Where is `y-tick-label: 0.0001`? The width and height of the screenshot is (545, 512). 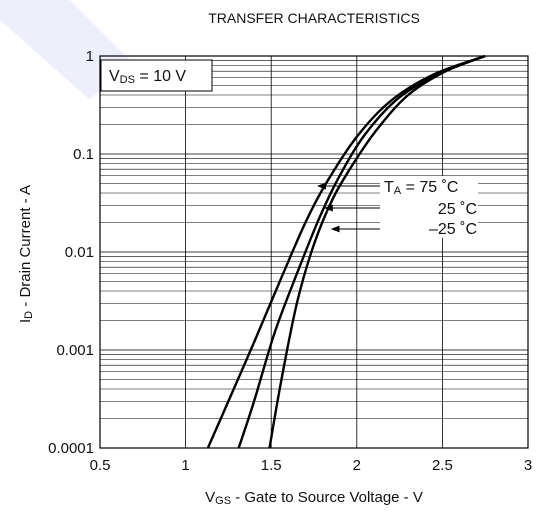
y-tick-label: 0.0001 is located at coordinates (71, 448).